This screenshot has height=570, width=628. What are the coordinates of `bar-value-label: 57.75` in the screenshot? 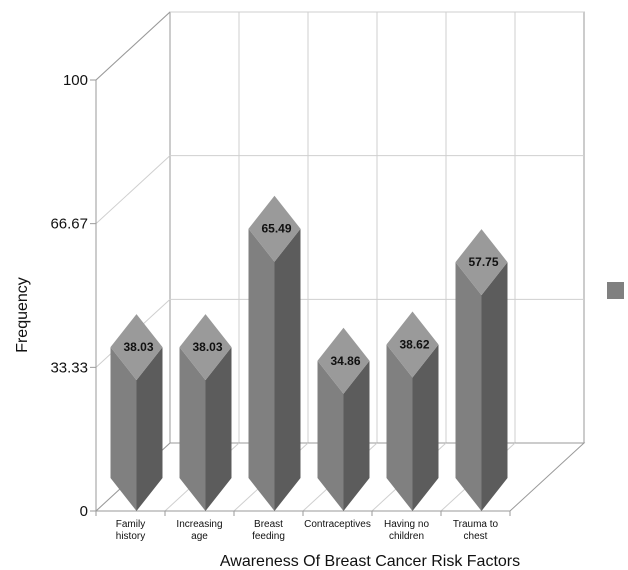 It's located at (483, 262).